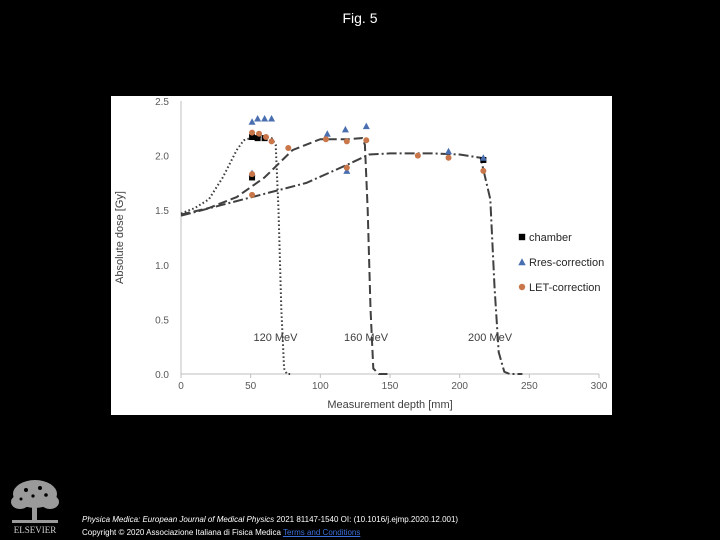  What do you see at coordinates (389, 405) in the screenshot?
I see `x-axis-title: Measurement depth [mm]` at bounding box center [389, 405].